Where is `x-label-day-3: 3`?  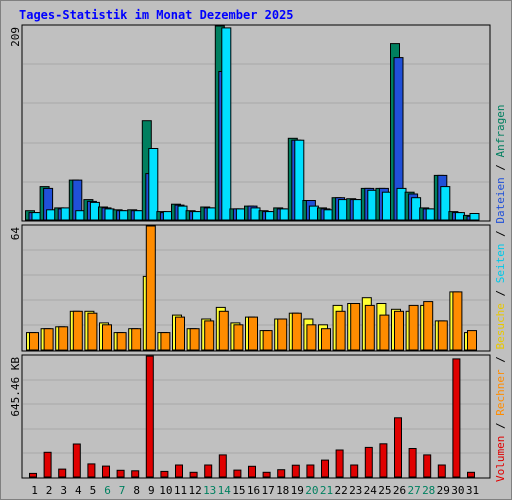 x-label-day-3: 3 is located at coordinates (63, 490).